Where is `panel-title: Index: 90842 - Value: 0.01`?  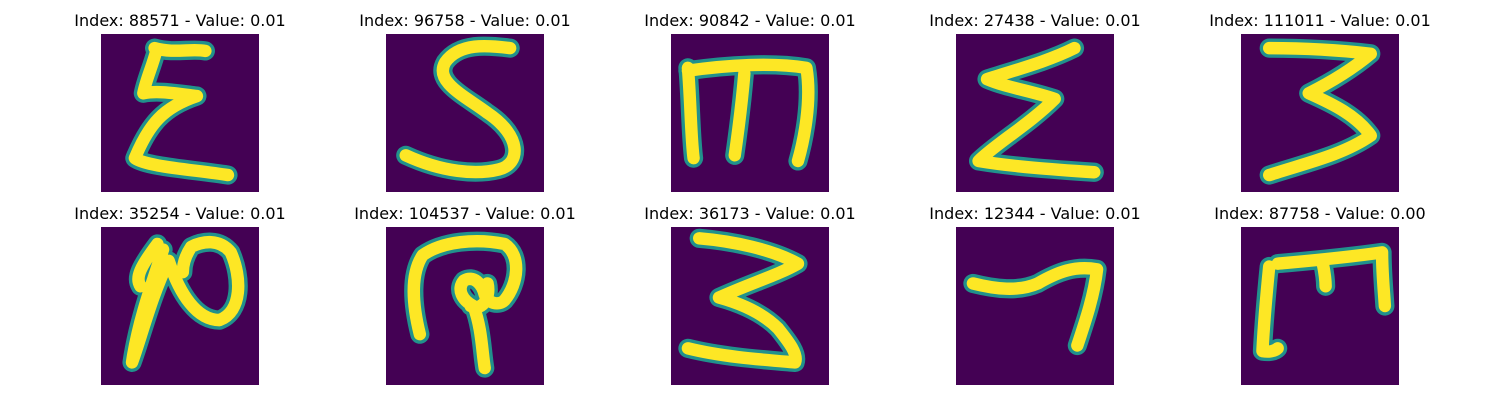
panel-title: Index: 90842 - Value: 0.01 is located at coordinates (750, 20).